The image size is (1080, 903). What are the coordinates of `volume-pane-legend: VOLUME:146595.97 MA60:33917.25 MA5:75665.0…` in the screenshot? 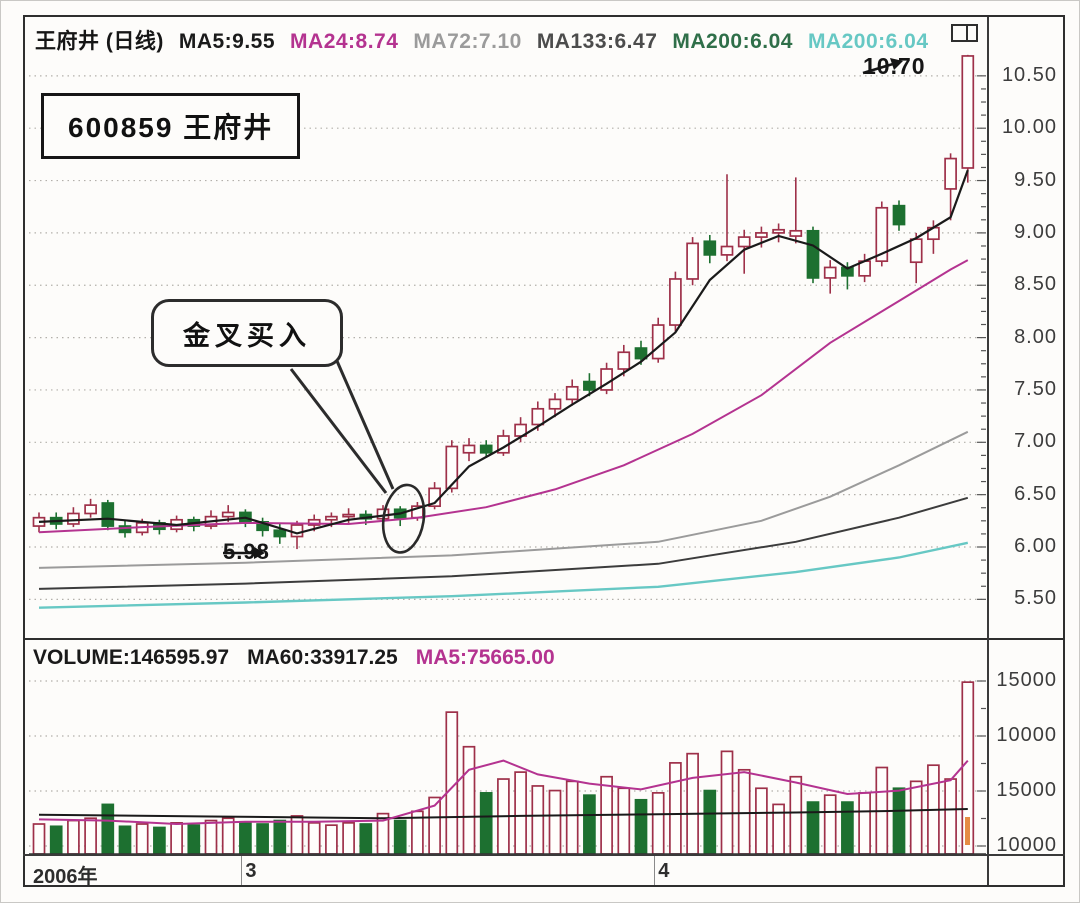 It's located at (294, 658).